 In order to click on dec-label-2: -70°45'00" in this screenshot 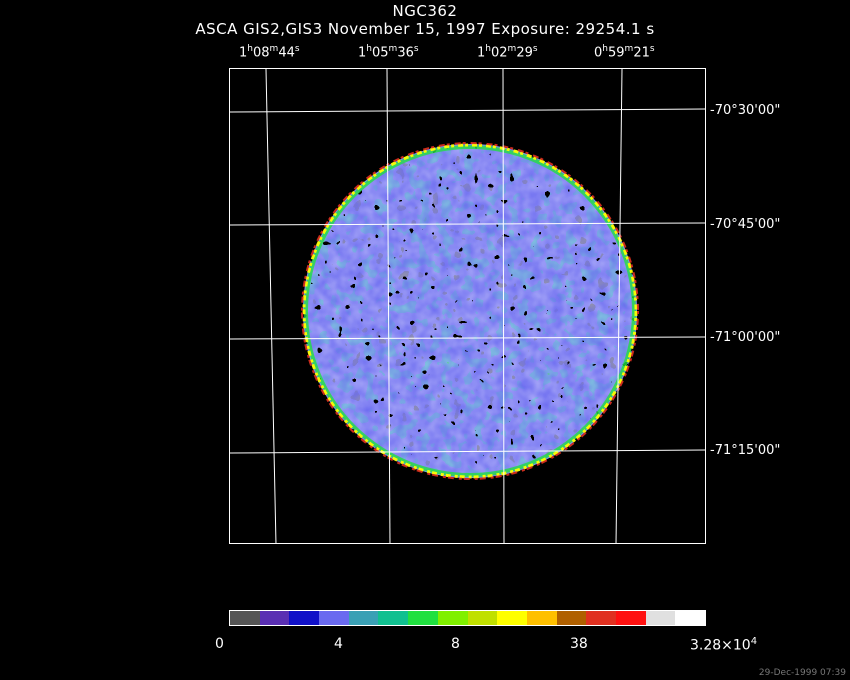, I will do `click(745, 224)`.